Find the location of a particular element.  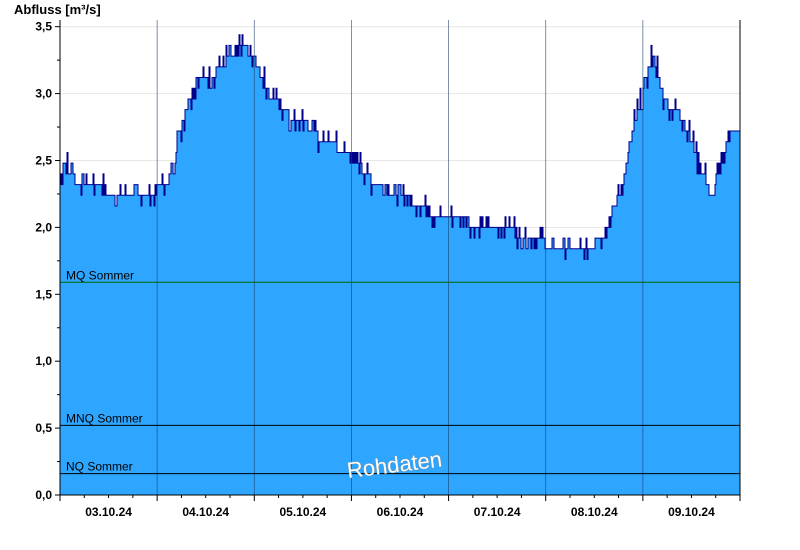

y-tick-label: 1,5 is located at coordinates (43, 294).